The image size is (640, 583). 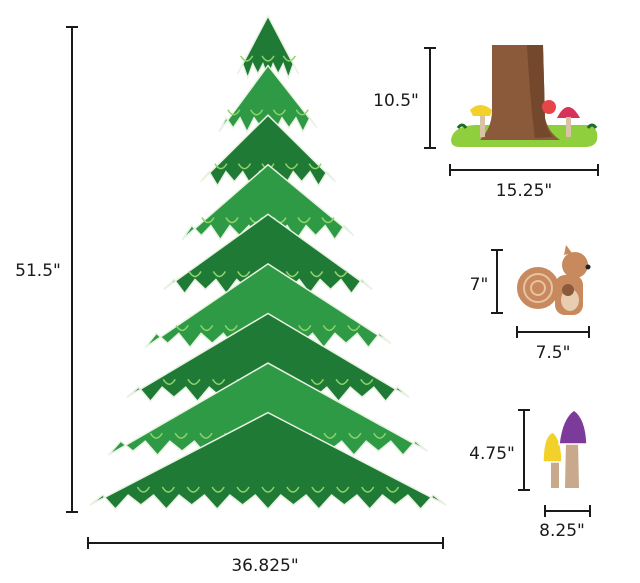 I want to click on mushrooms-width-dimension: 8.25", so click(x=565, y=523).